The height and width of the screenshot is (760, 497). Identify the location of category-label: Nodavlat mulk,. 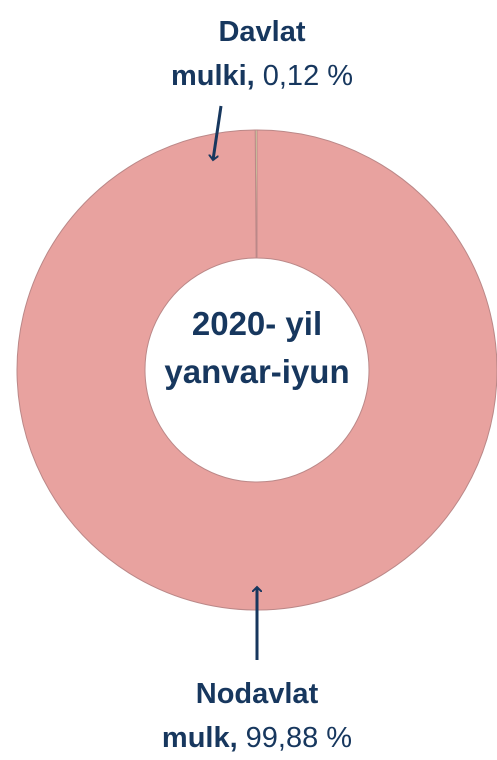
(240, 716).